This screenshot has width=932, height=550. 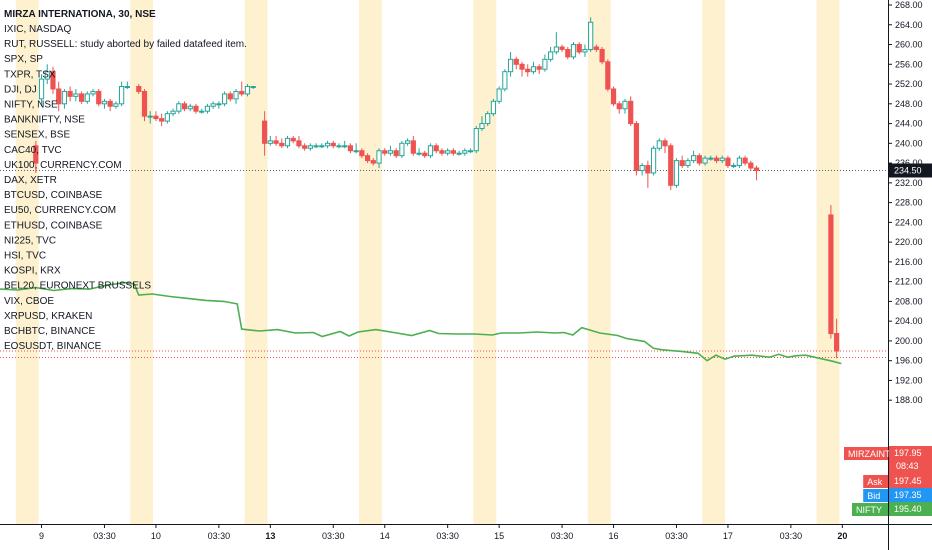 I want to click on price-tag-name: NIFTY, so click(x=869, y=510).